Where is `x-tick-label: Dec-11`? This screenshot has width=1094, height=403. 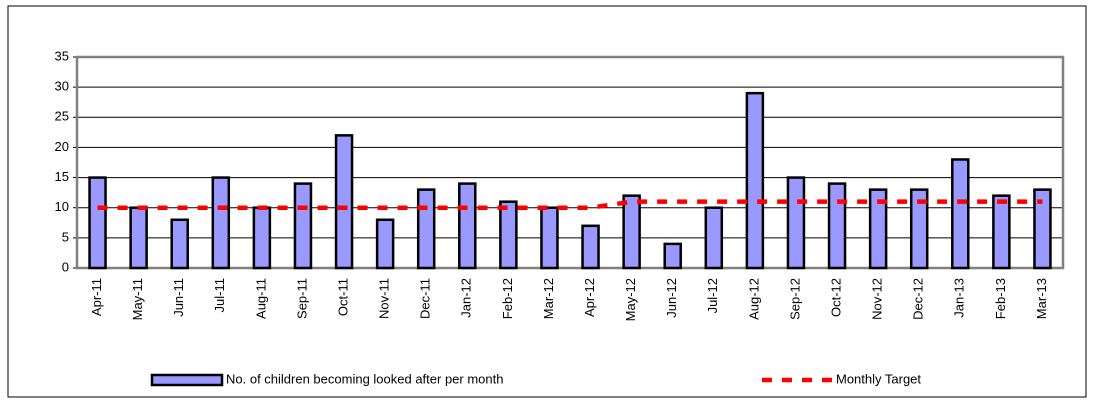 x-tick-label: Dec-11 is located at coordinates (425, 298).